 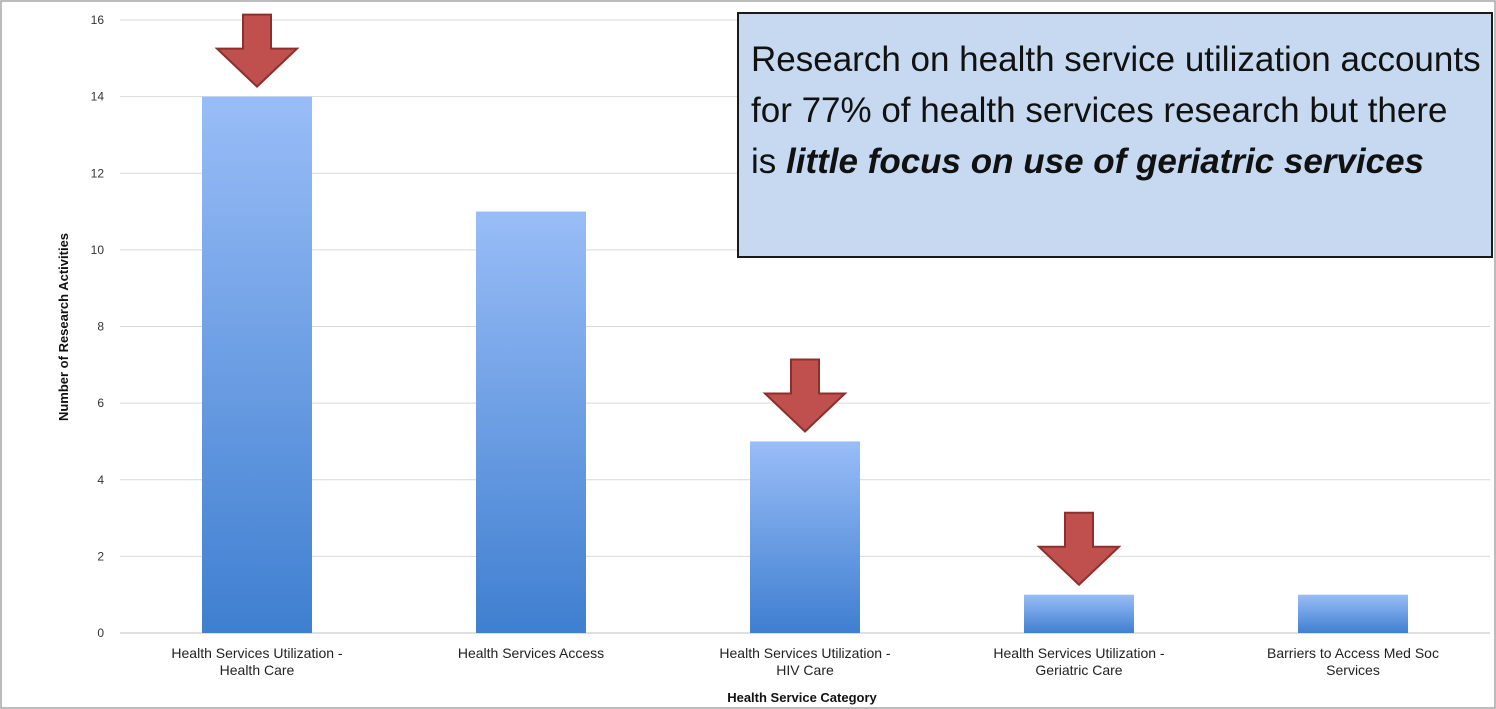 I want to click on y-tick-label: 14, so click(x=98, y=97).